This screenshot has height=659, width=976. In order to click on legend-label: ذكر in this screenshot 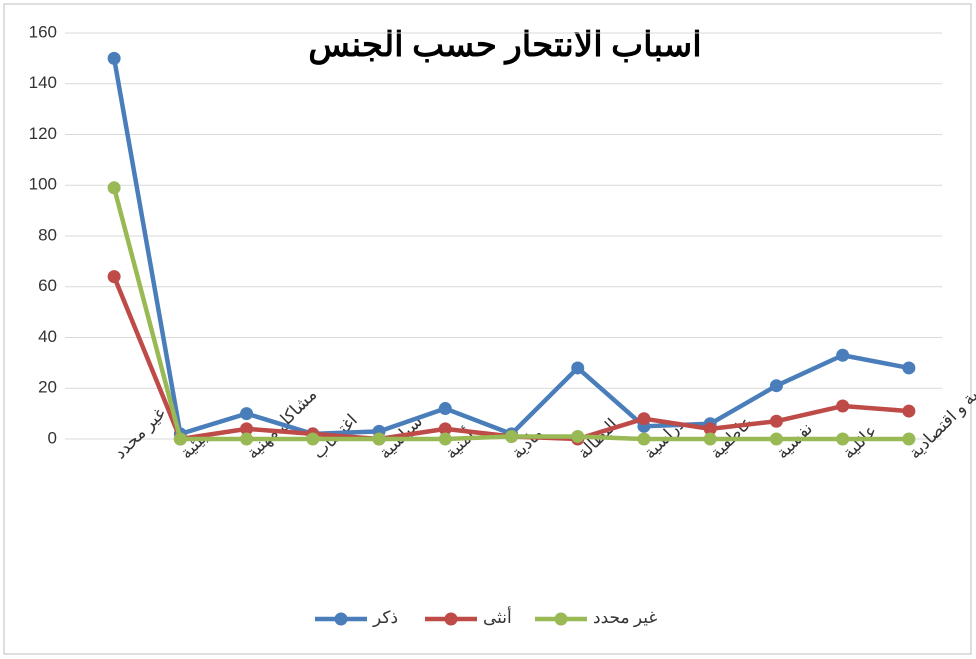, I will do `click(385, 618)`.